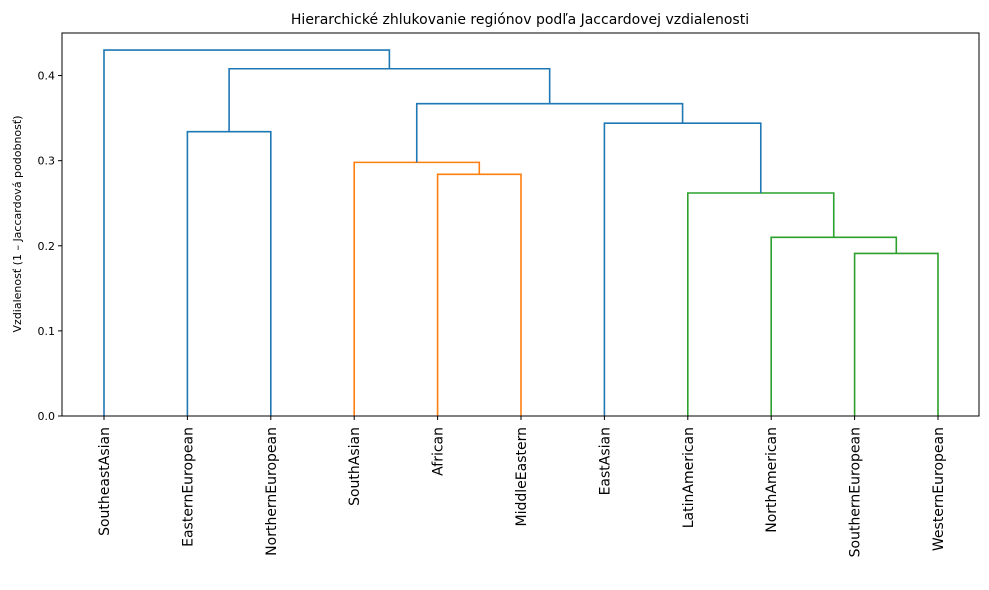  What do you see at coordinates (355, 466) in the screenshot?
I see `leaf-label: SouthAsian` at bounding box center [355, 466].